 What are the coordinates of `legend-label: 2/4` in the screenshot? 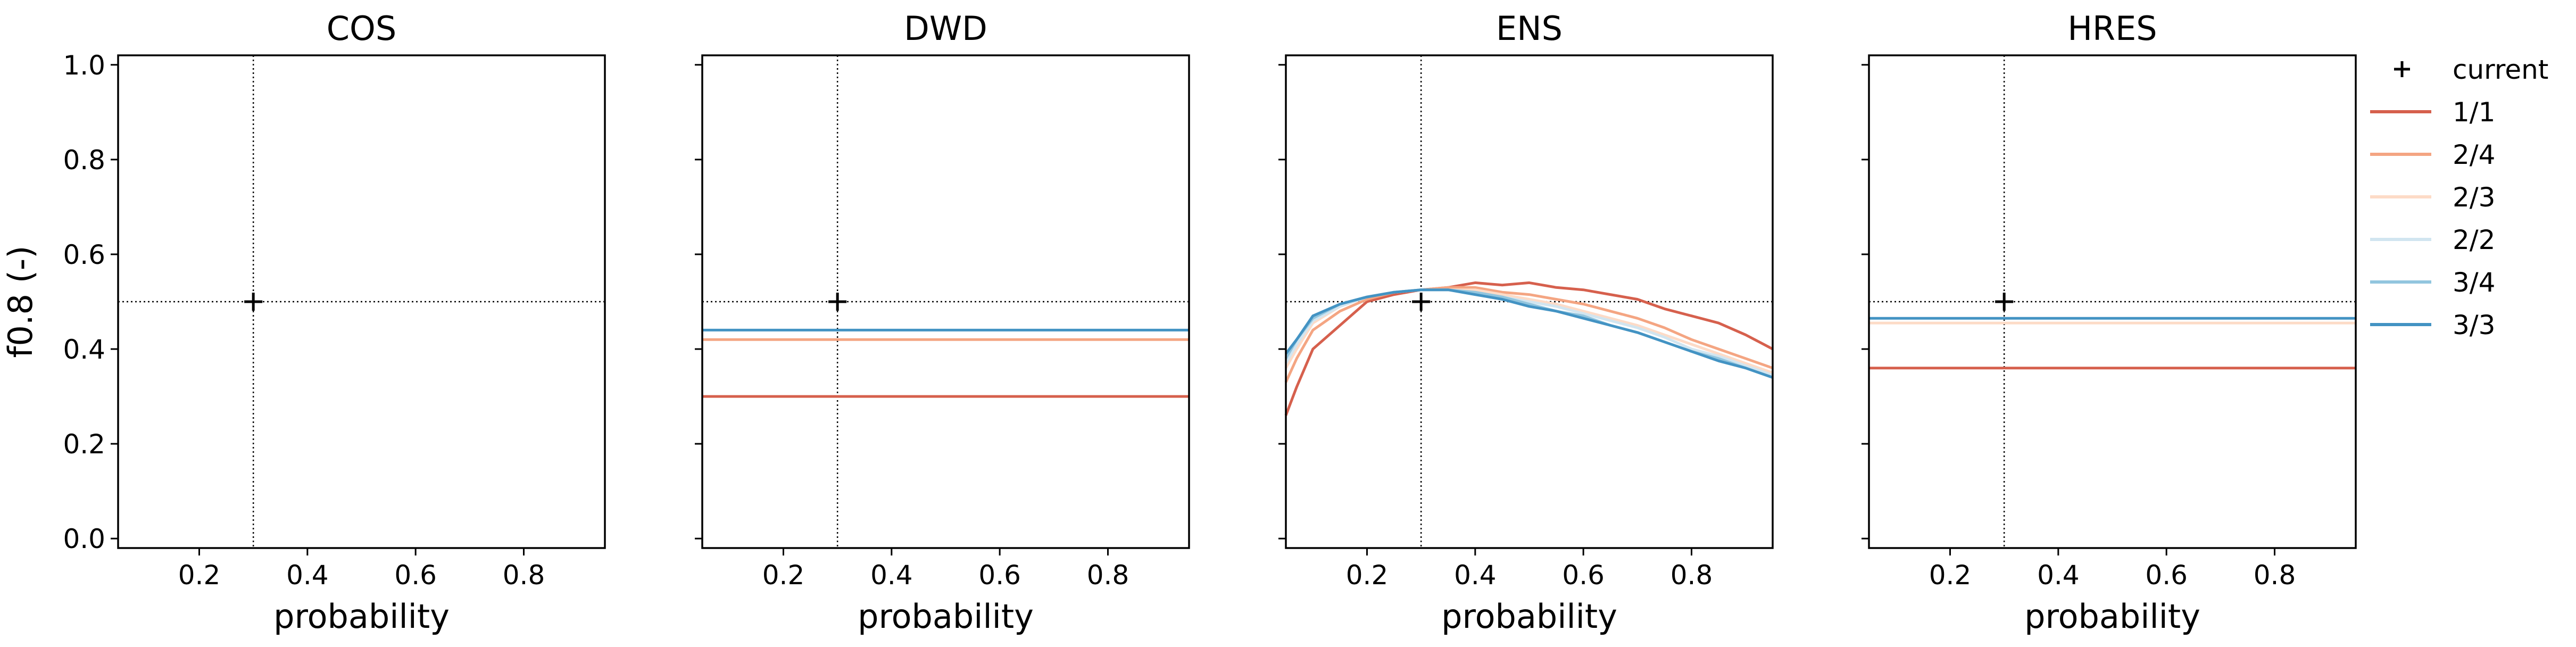 It's located at (2474, 154).